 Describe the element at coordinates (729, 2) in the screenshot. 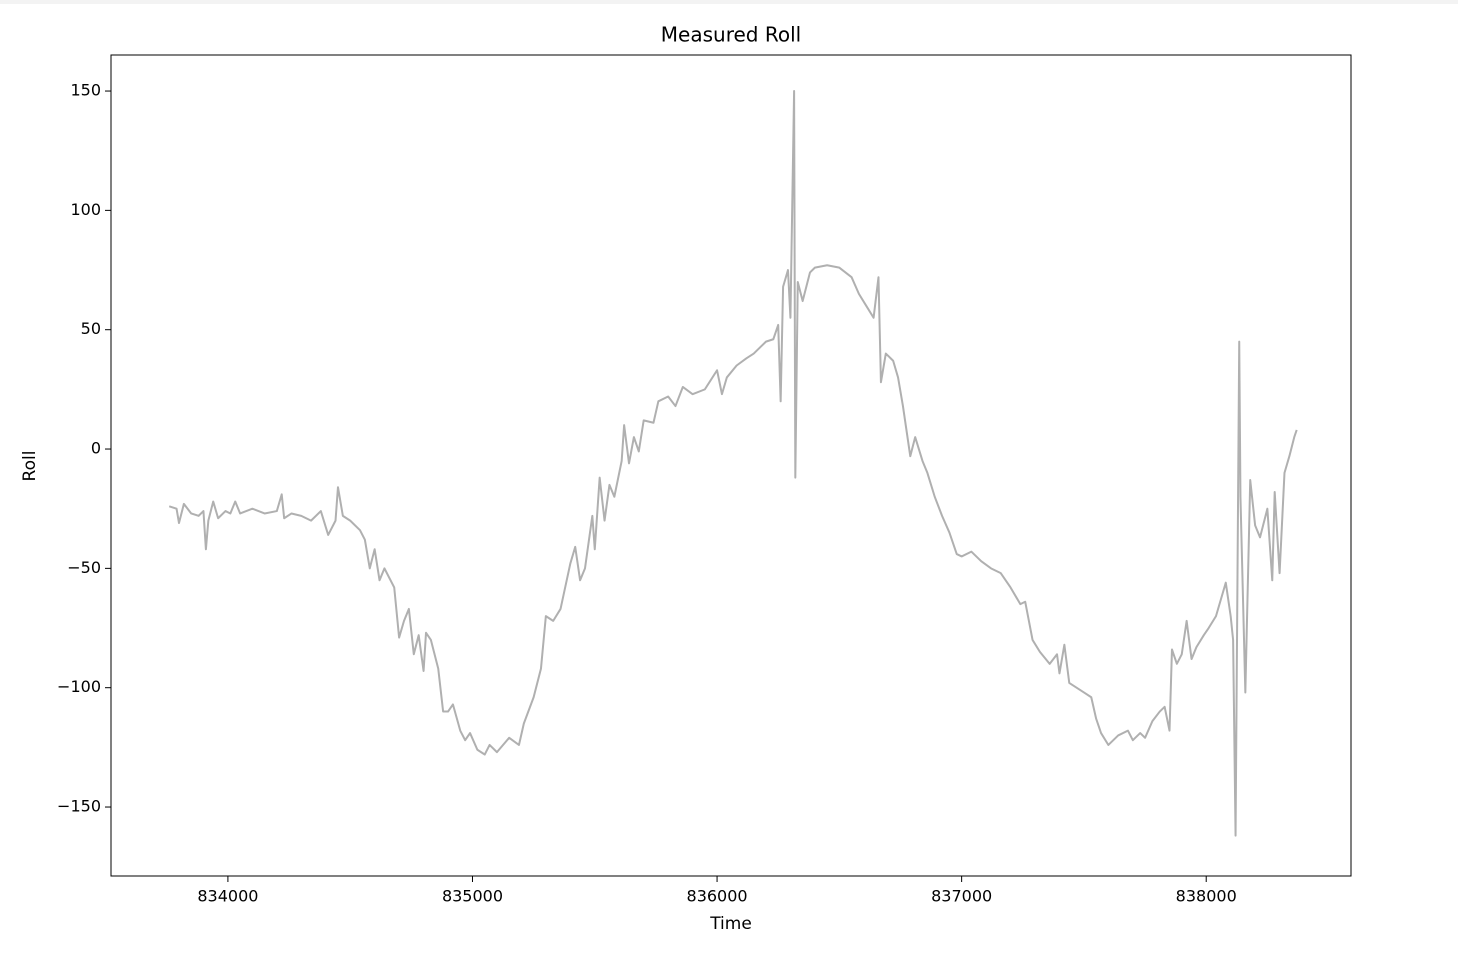

I see `top-bar` at that location.